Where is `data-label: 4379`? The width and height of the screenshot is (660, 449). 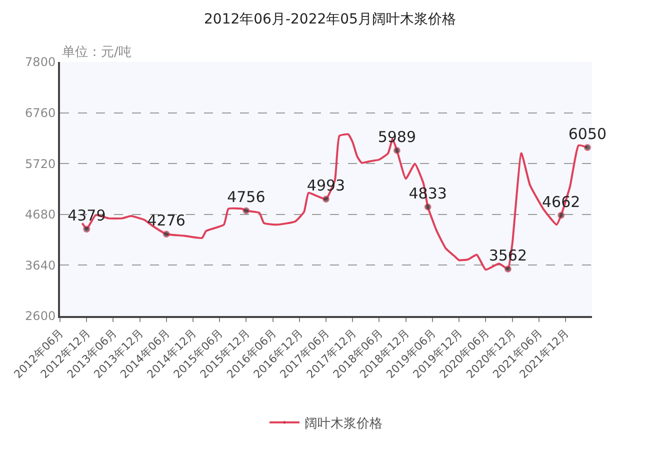 data-label: 4379 is located at coordinates (87, 215).